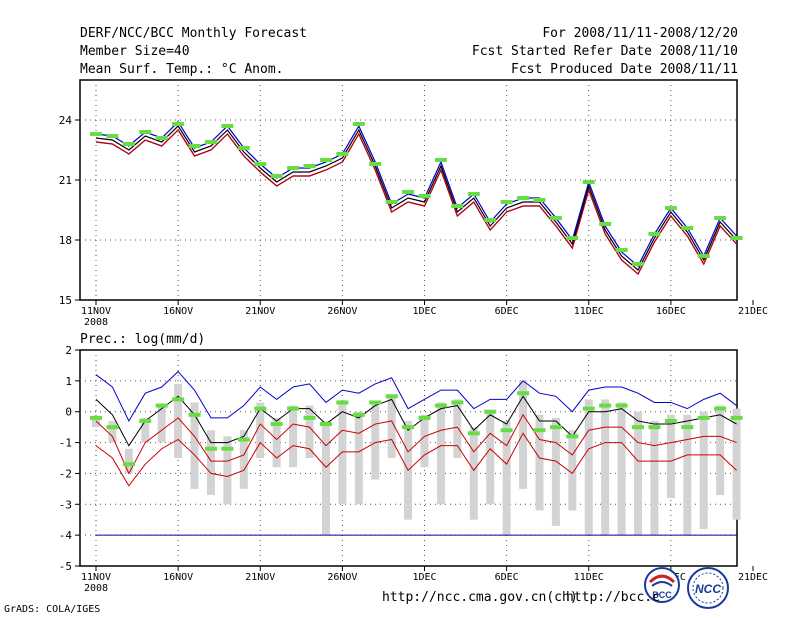  What do you see at coordinates (662, 585) in the screenshot?
I see `bcc-logo: BCC` at bounding box center [662, 585].